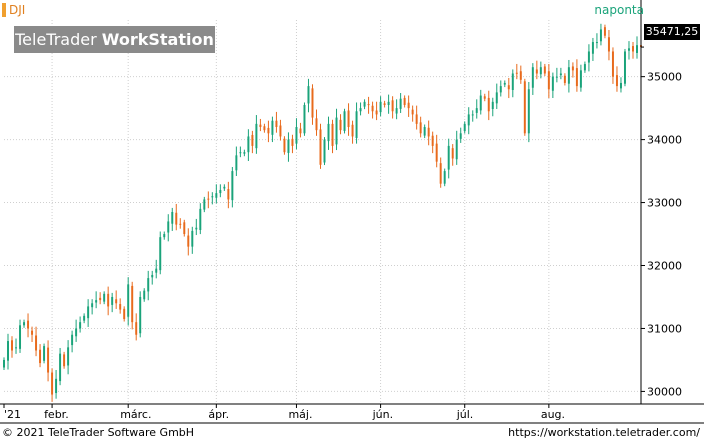 This screenshot has width=704, height=442. Describe the element at coordinates (604, 432) in the screenshot. I see `website-link: https://workstation.teletrader.com/` at that location.